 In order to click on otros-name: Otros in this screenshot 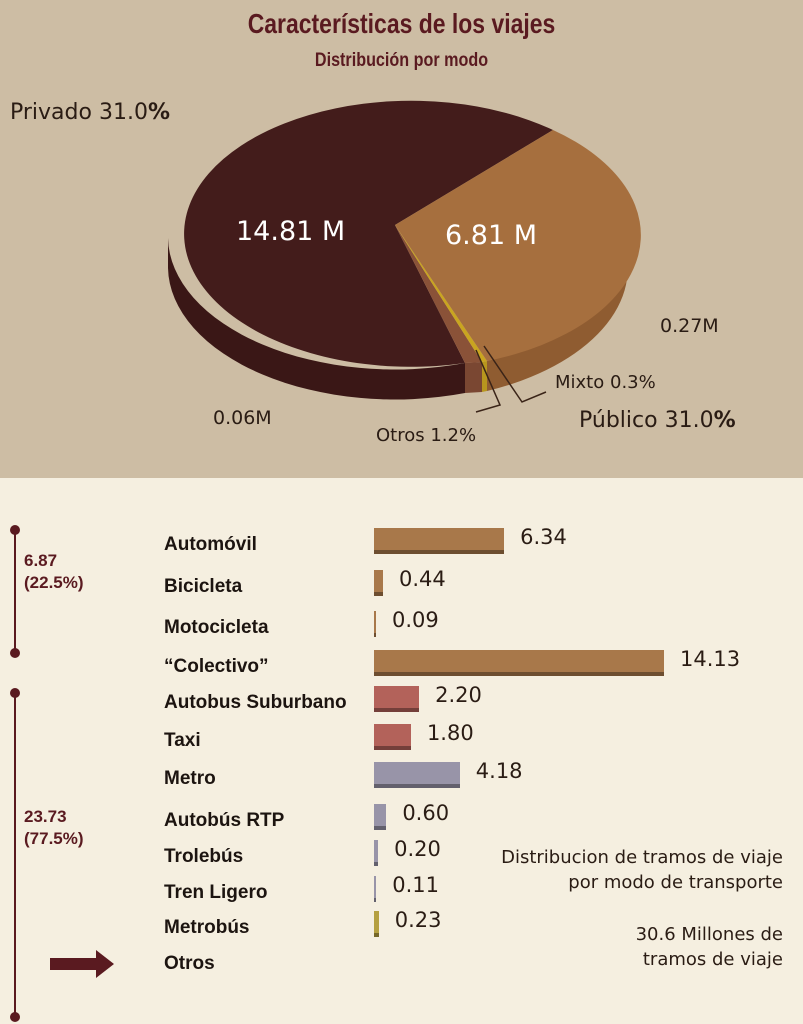, I will do `click(400, 435)`.